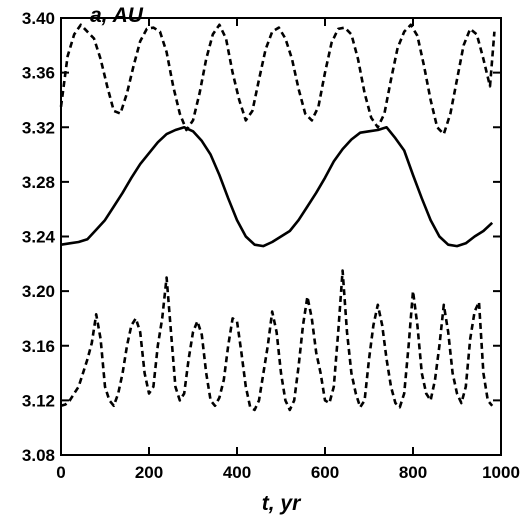  What do you see at coordinates (39, 237) in the screenshot?
I see `y-tick-label: 3.24` at bounding box center [39, 237].